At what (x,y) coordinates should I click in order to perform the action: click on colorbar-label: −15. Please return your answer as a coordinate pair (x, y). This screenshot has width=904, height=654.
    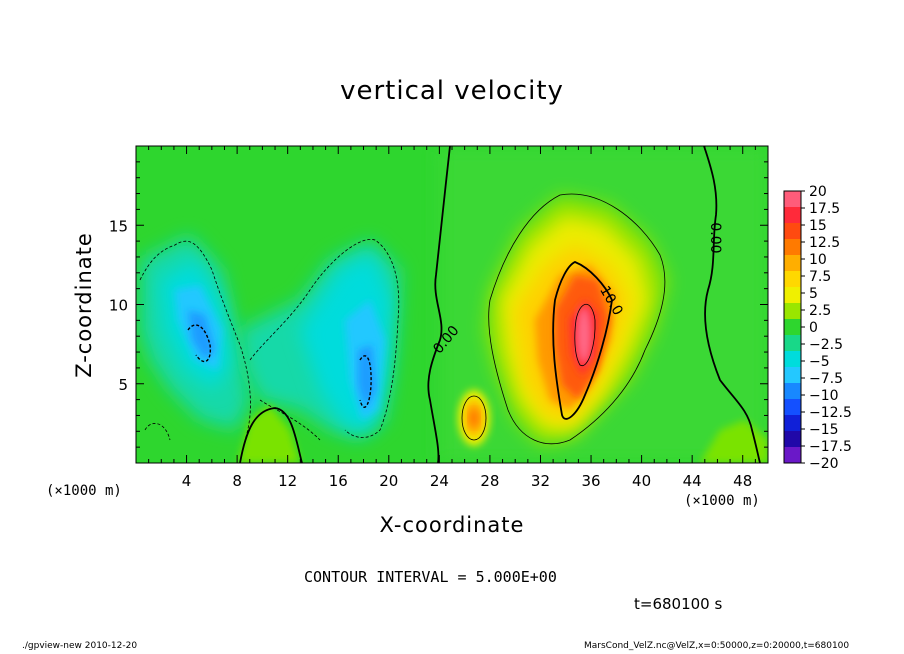
    Looking at the image, I should click on (824, 430).